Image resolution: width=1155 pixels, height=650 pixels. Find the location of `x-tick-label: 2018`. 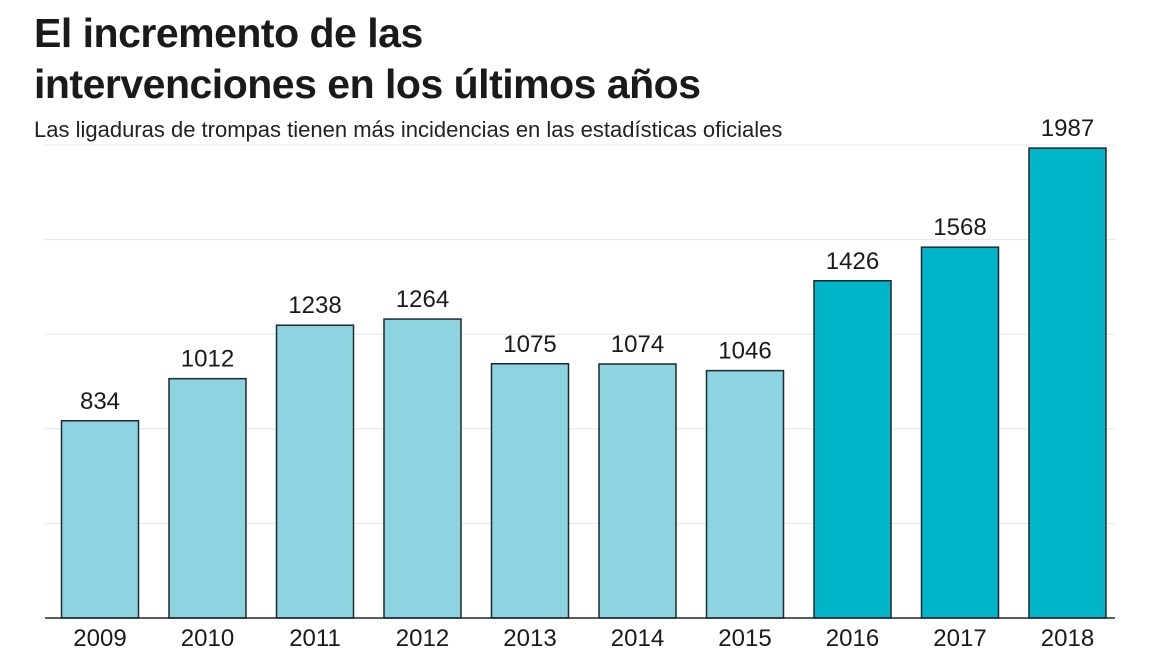

x-tick-label: 2018 is located at coordinates (1067, 637).